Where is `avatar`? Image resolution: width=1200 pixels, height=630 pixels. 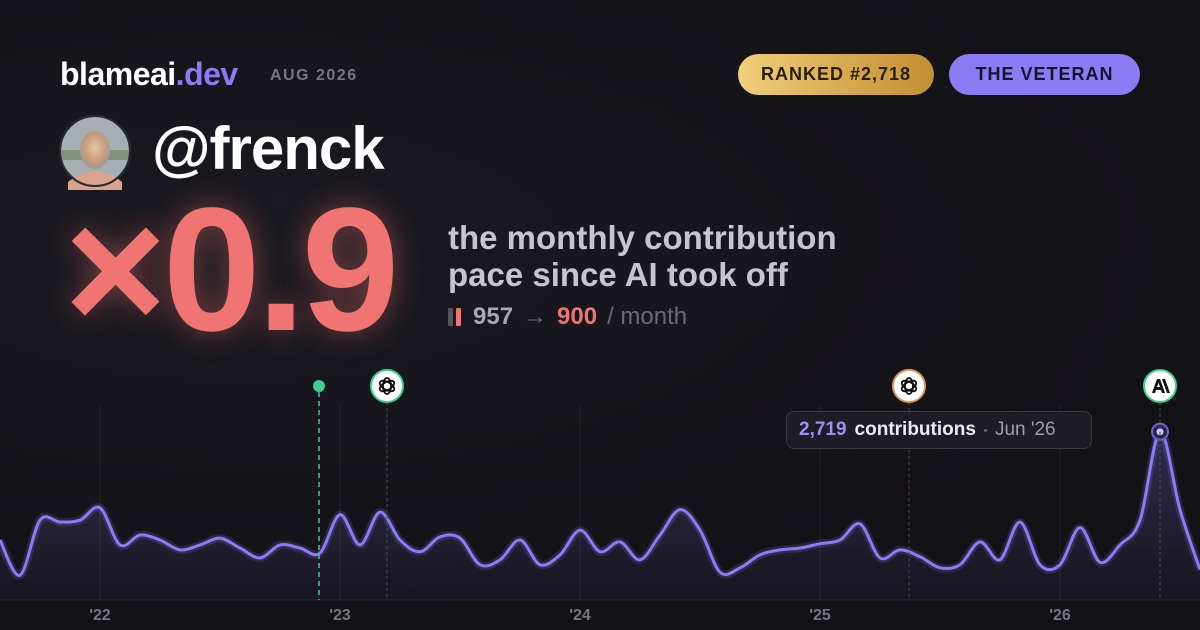 avatar is located at coordinates (95, 152).